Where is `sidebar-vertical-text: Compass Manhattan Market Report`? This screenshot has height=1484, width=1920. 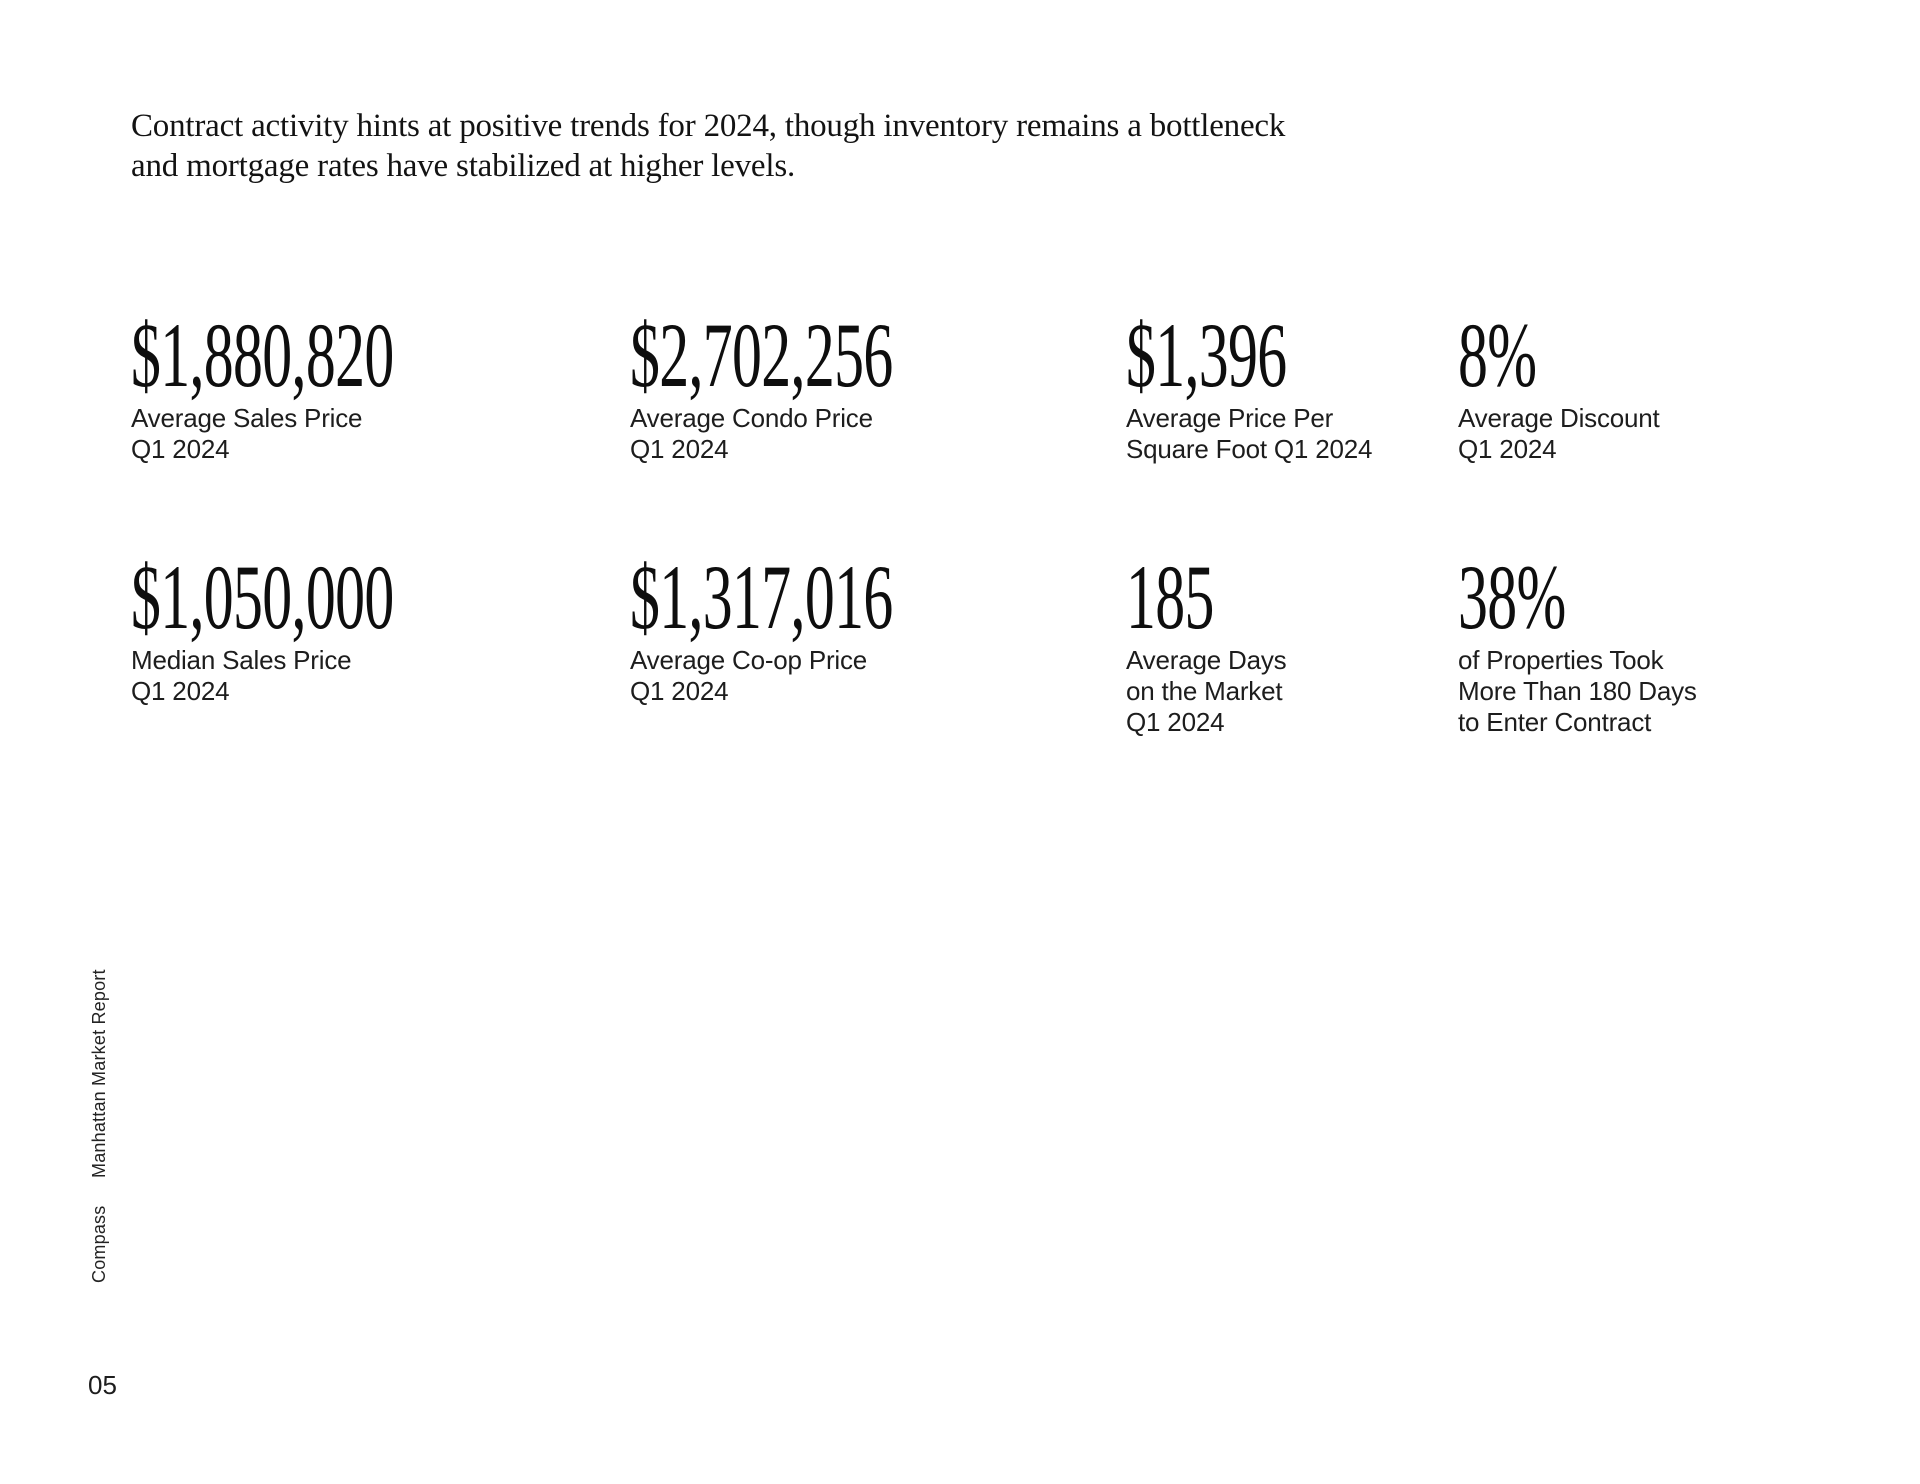
sidebar-vertical-text: Compass Manhattan Market Report is located at coordinates (99, 1118).